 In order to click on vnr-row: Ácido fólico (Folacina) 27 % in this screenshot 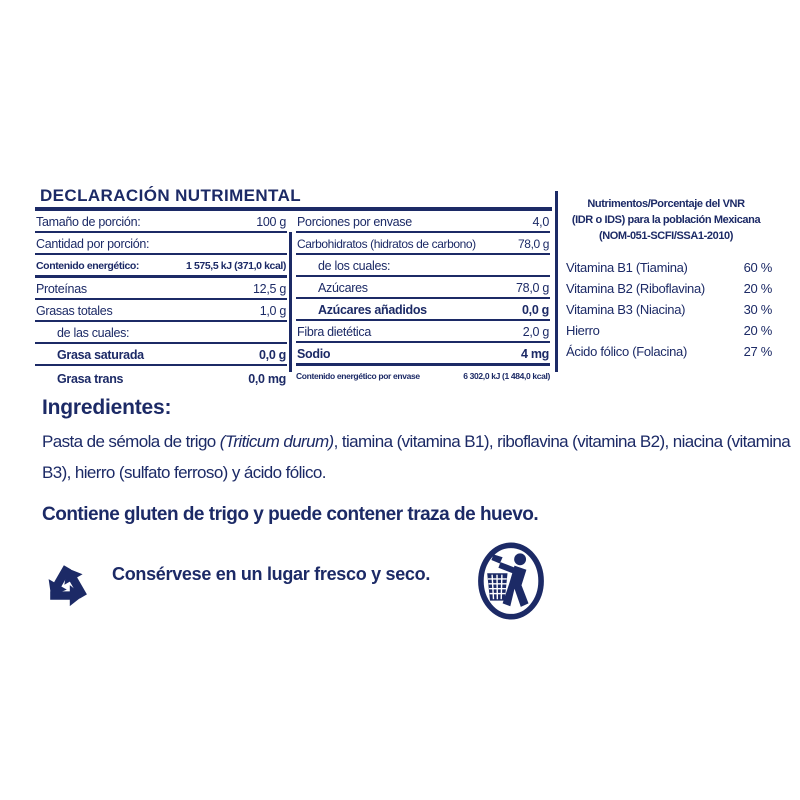, I will do `click(669, 351)`.